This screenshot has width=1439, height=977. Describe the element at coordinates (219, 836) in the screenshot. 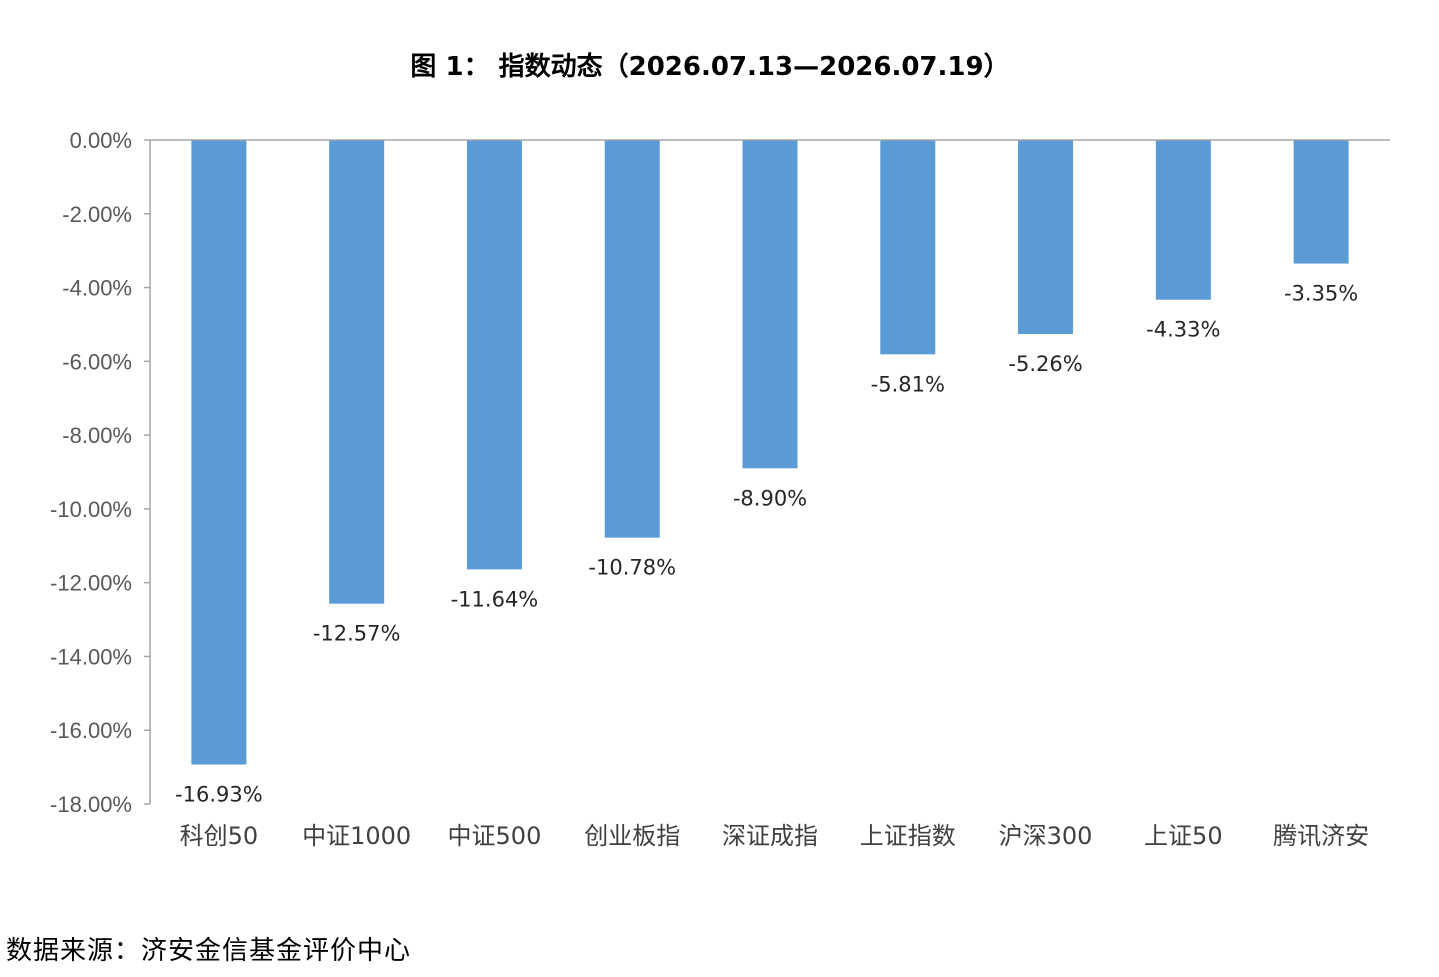

I see `category-label: 科创50` at that location.